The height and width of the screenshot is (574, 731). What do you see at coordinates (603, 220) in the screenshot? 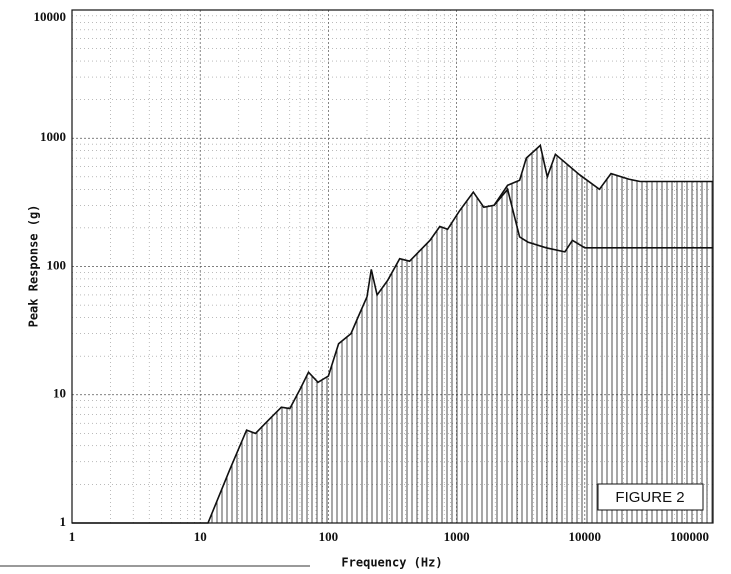
I see `series-line` at bounding box center [603, 220].